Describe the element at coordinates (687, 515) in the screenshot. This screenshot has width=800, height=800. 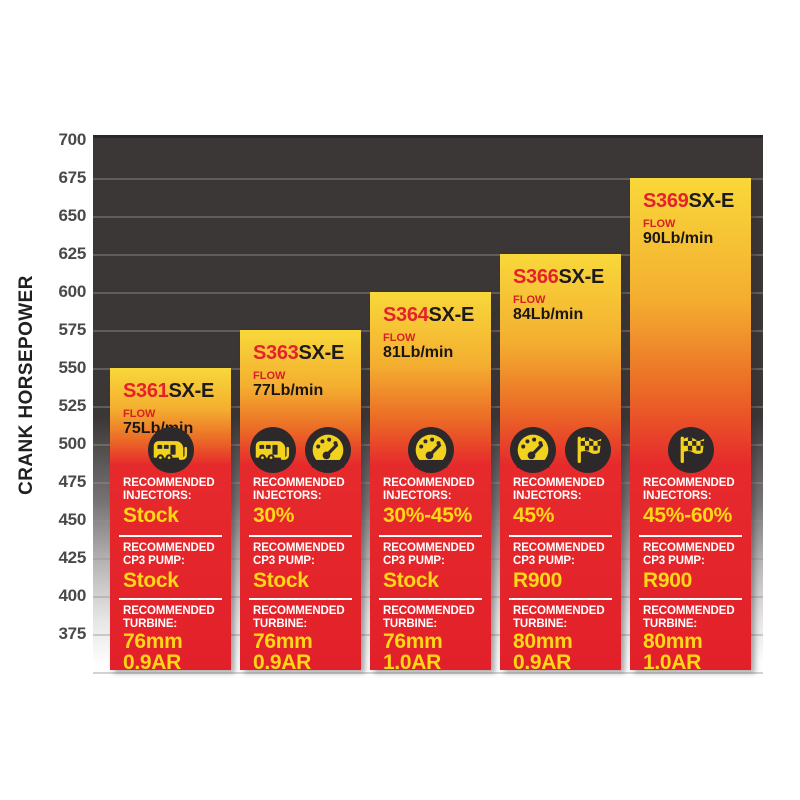
I see `injectors-value: 45%-60%` at that location.